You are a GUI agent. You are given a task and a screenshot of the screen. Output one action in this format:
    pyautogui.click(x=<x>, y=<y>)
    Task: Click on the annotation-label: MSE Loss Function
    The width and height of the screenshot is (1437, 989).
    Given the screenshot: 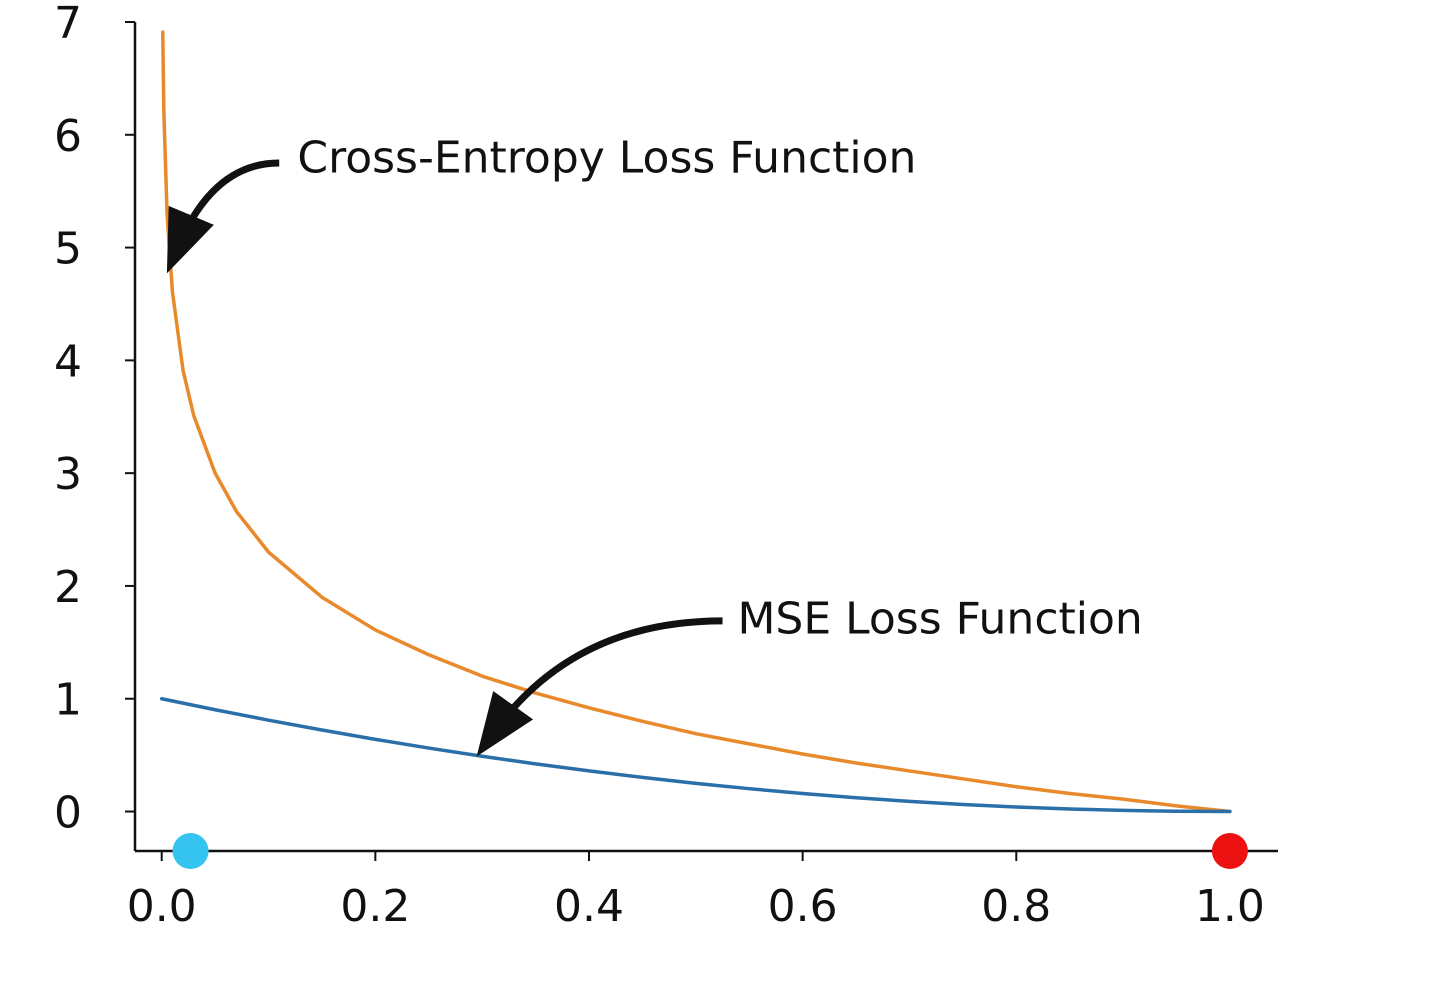 What is the action you would take?
    pyautogui.click(x=939, y=619)
    